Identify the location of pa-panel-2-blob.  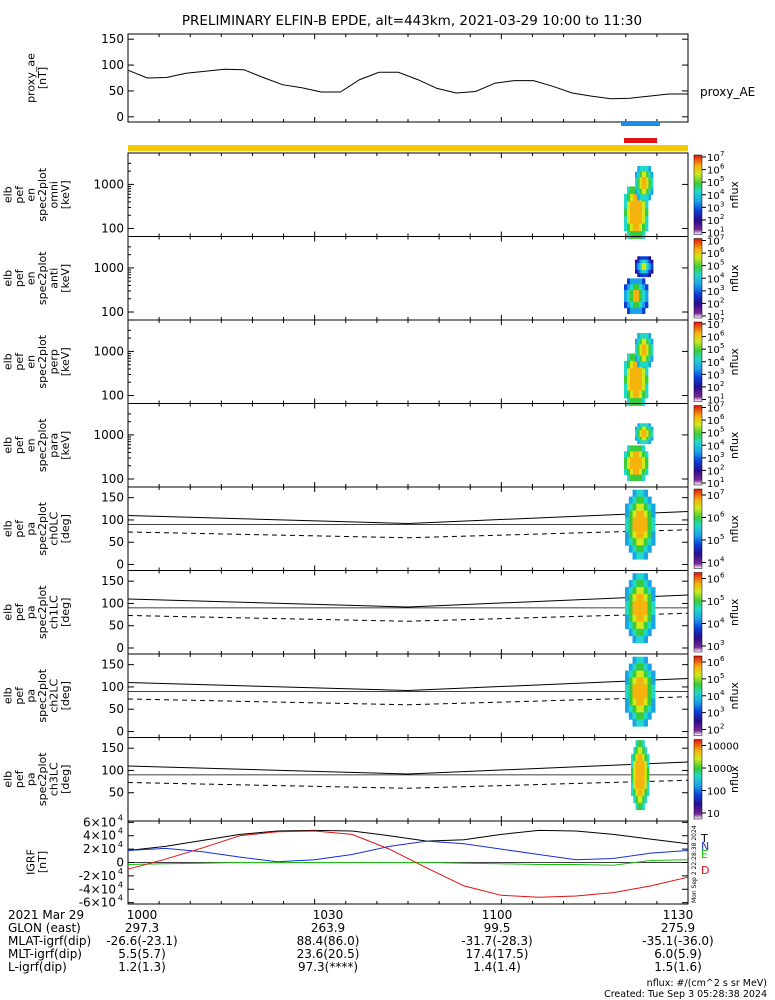
(640, 691).